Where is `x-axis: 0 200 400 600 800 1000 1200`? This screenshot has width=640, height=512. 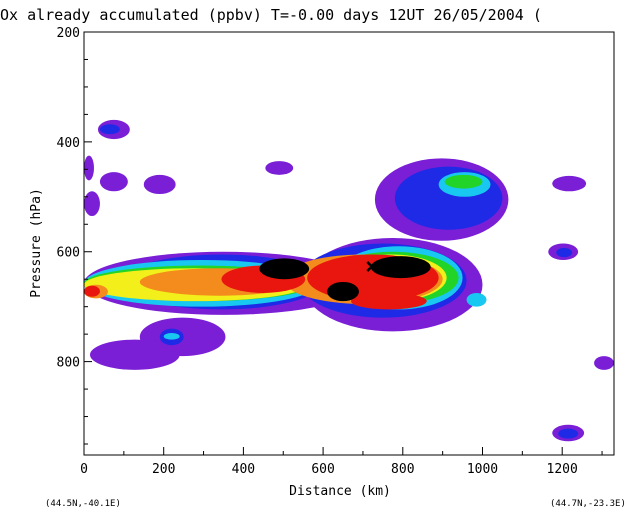
x-axis: 0 200 400 600 800 1000 1200 is located at coordinates (341, 462).